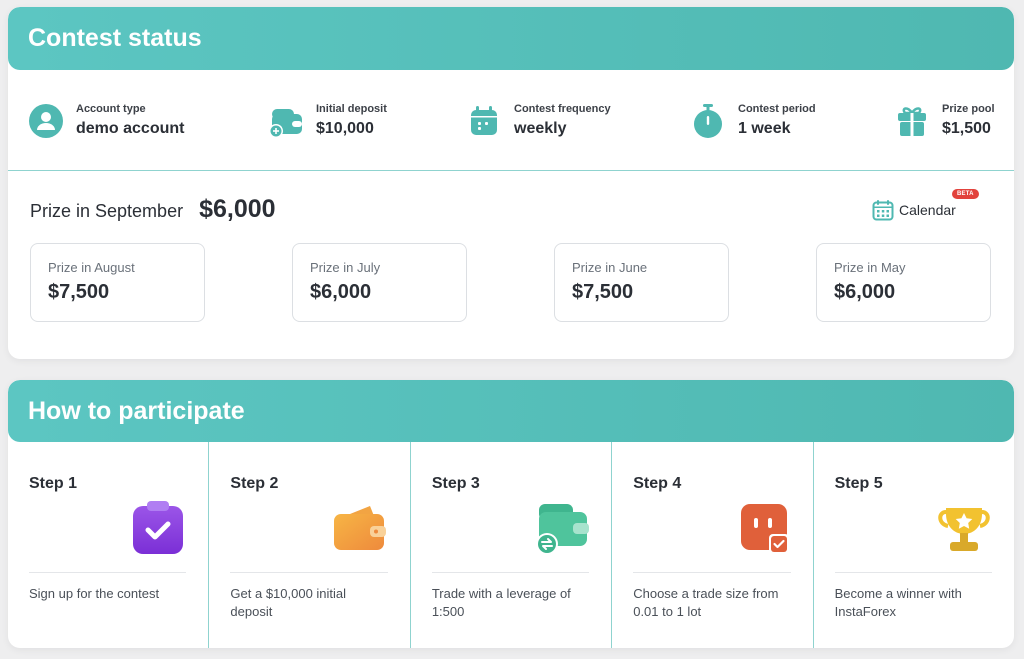  What do you see at coordinates (107, 211) in the screenshot?
I see `current-prize-label: Prize in September` at bounding box center [107, 211].